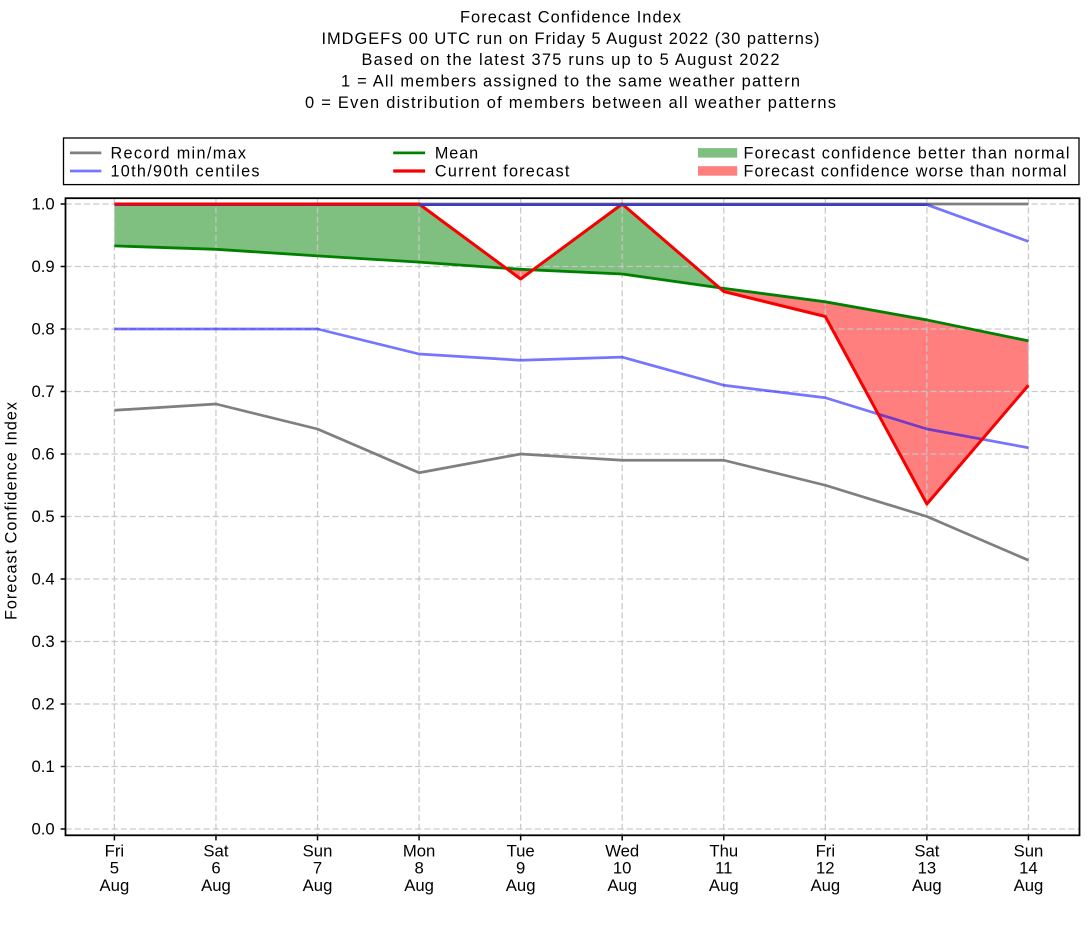  Describe the element at coordinates (418, 868) in the screenshot. I see `svg-text: 8` at that location.